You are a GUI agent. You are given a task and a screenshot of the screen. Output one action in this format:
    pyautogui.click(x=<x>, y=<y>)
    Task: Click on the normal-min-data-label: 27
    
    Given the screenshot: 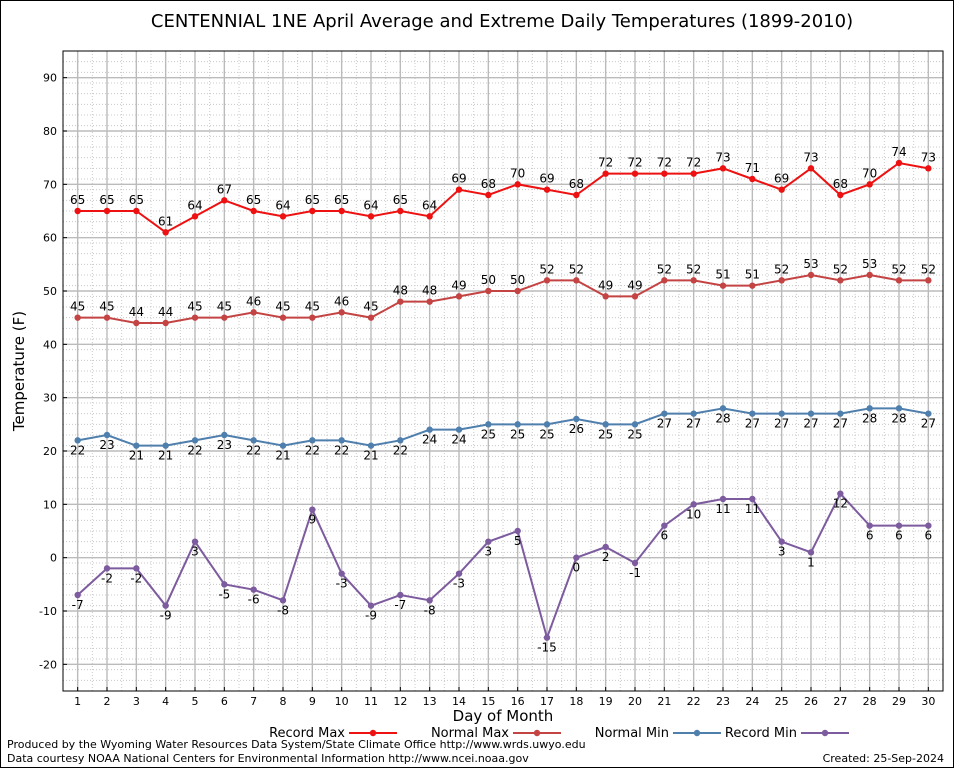 What is the action you would take?
    pyautogui.click(x=752, y=424)
    